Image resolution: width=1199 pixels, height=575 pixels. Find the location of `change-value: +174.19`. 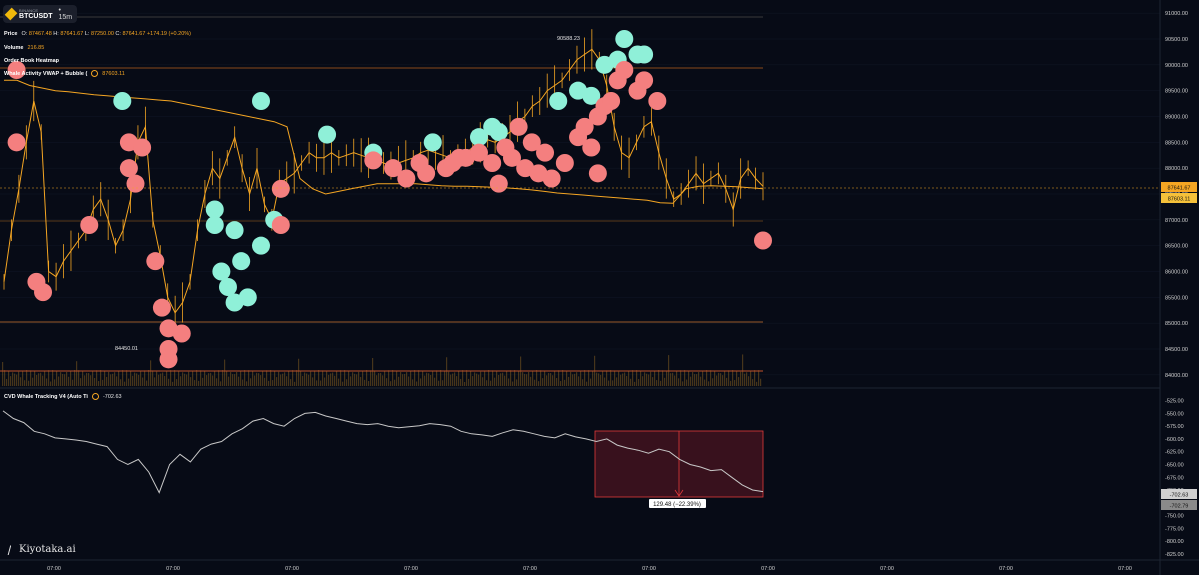

change-value: +174.19 is located at coordinates (156, 34).